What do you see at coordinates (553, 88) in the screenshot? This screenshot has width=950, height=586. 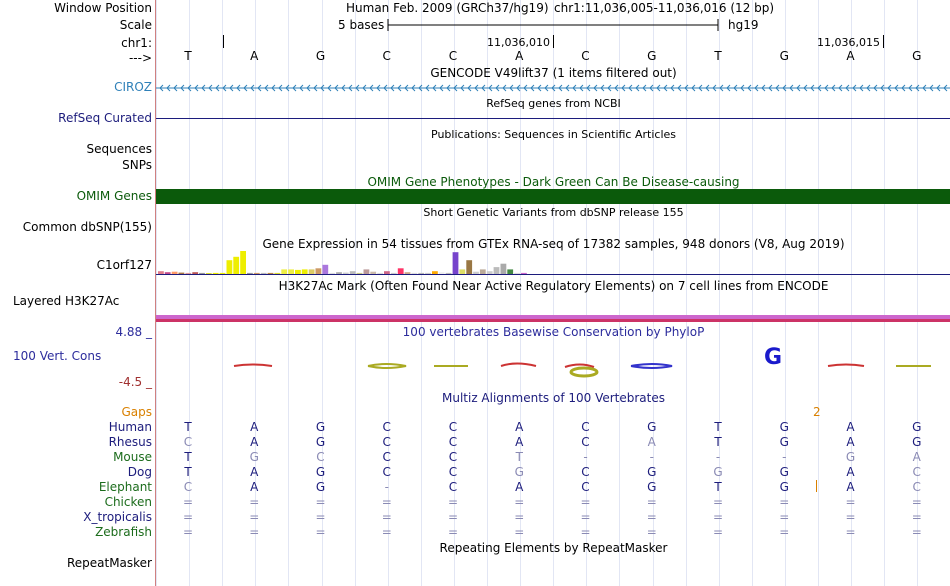 I see `gencode-gene-line` at bounding box center [553, 88].